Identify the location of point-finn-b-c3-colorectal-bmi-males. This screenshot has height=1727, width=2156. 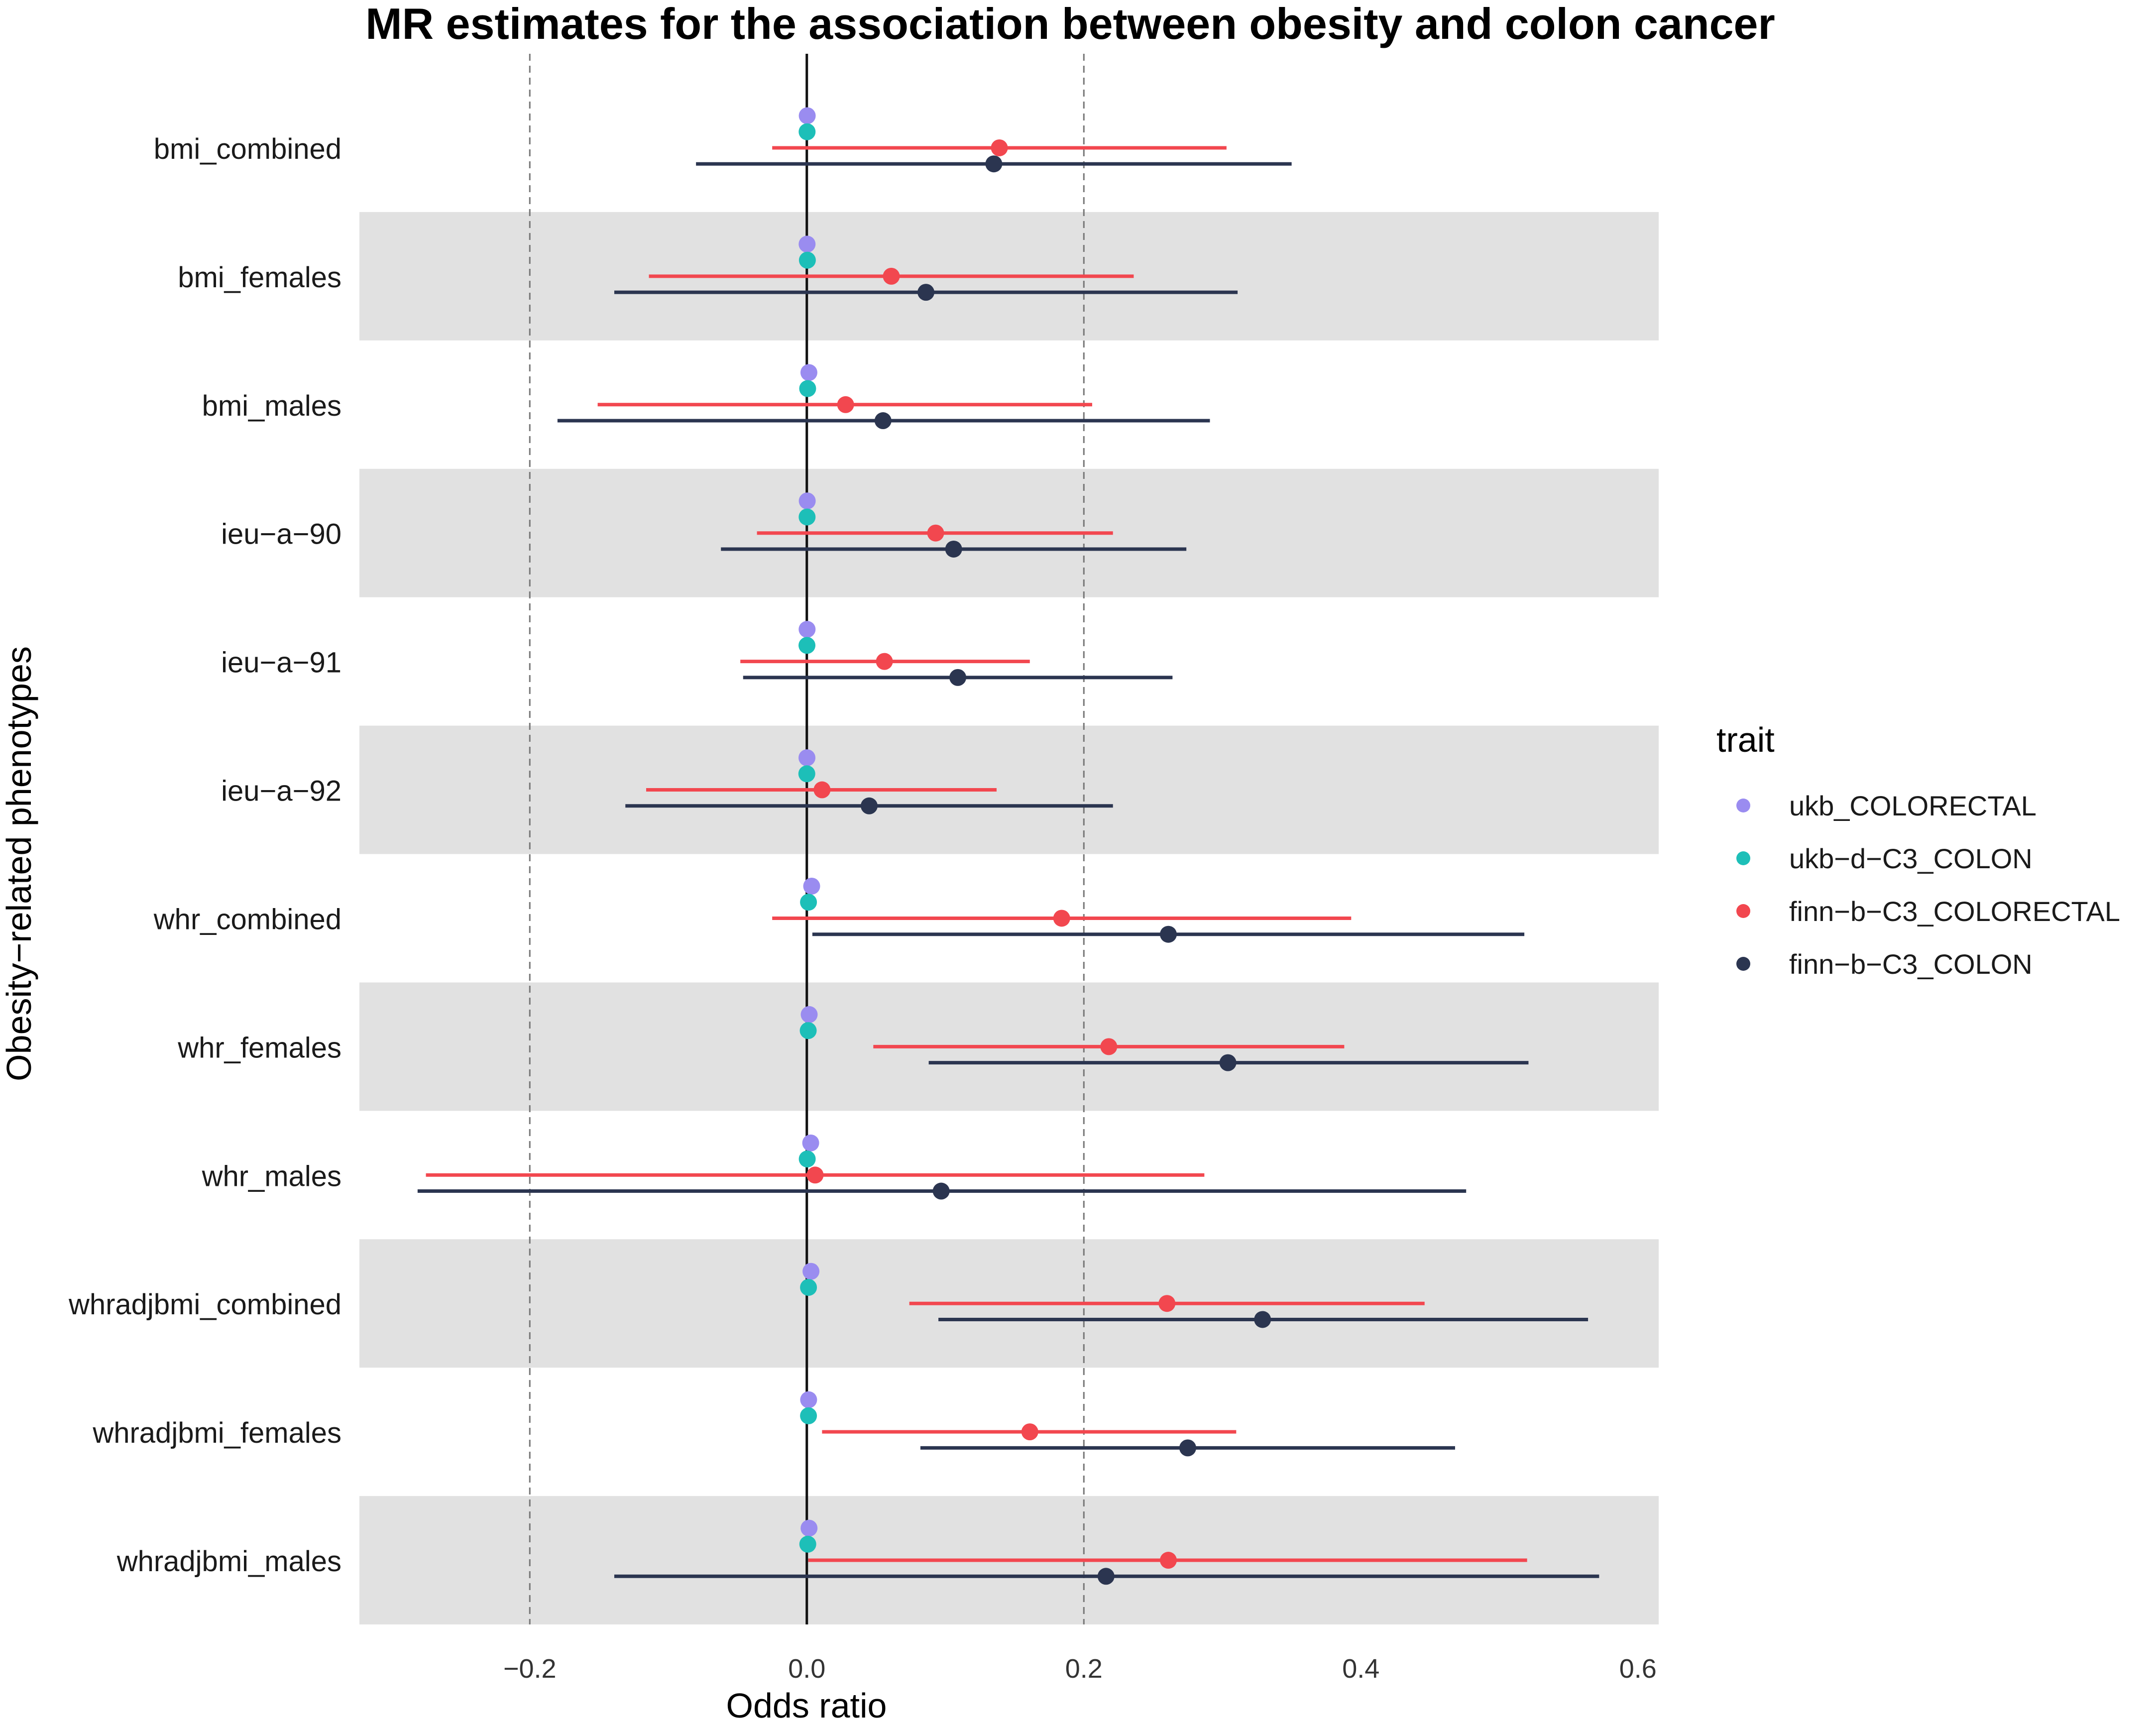
(845, 404).